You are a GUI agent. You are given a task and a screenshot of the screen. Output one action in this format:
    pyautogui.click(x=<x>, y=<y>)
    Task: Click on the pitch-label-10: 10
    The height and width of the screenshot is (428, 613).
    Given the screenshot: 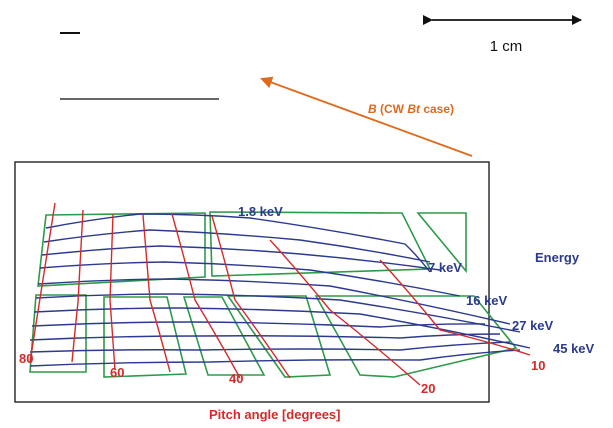 What is the action you would take?
    pyautogui.click(x=538, y=365)
    